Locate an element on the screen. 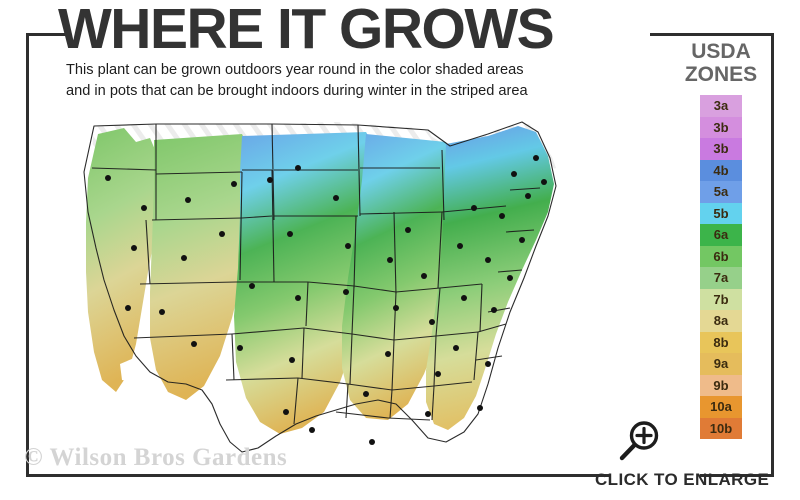 The width and height of the screenshot is (800, 500). legend-swatch-6a-6: 6a is located at coordinates (721, 235).